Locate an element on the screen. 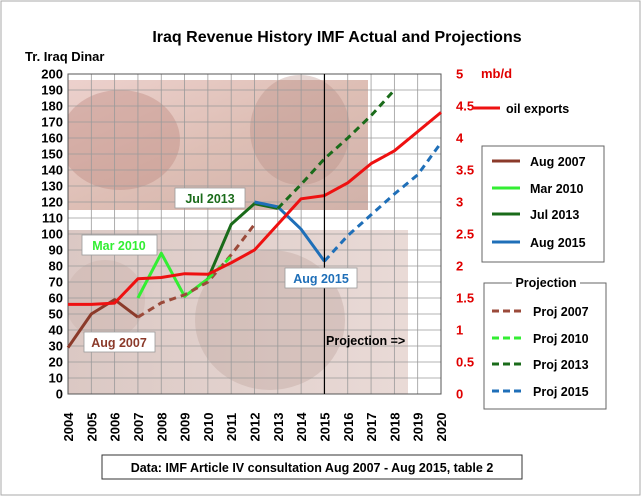 This screenshot has height=496, width=641. legend-item-proj2015: Proj 2015 is located at coordinates (540, 392).